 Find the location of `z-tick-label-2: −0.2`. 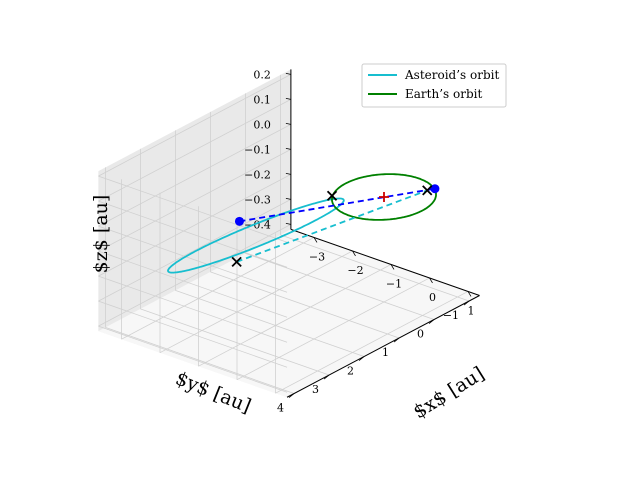

z-tick-label-2: −0.2 is located at coordinates (257, 174).